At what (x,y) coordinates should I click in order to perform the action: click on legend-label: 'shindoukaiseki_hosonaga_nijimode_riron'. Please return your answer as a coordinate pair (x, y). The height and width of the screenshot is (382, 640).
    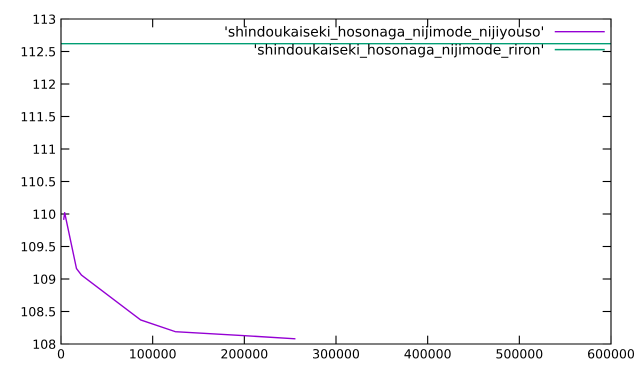
    Looking at the image, I should click on (399, 51).